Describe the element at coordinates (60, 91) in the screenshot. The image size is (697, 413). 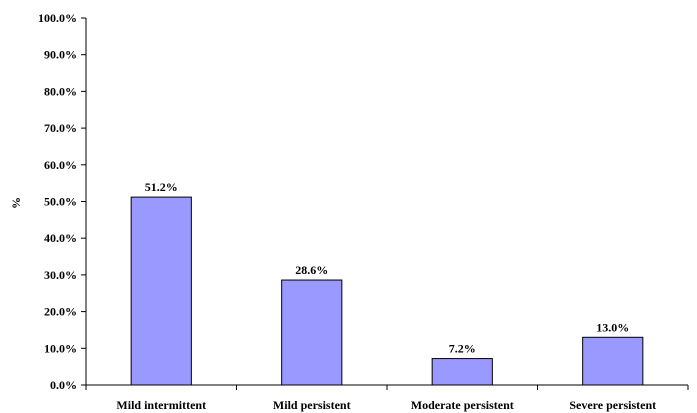
I see `y-tick-label: 80.0%` at that location.